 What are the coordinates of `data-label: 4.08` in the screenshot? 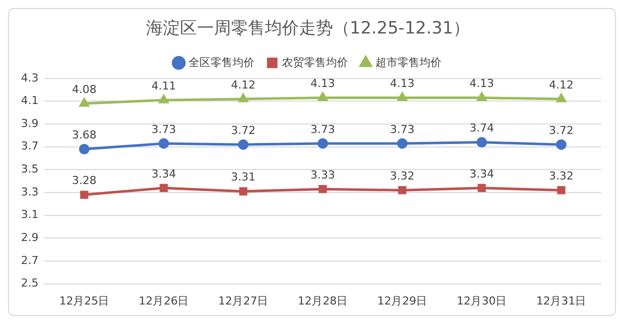 It's located at (84, 89).